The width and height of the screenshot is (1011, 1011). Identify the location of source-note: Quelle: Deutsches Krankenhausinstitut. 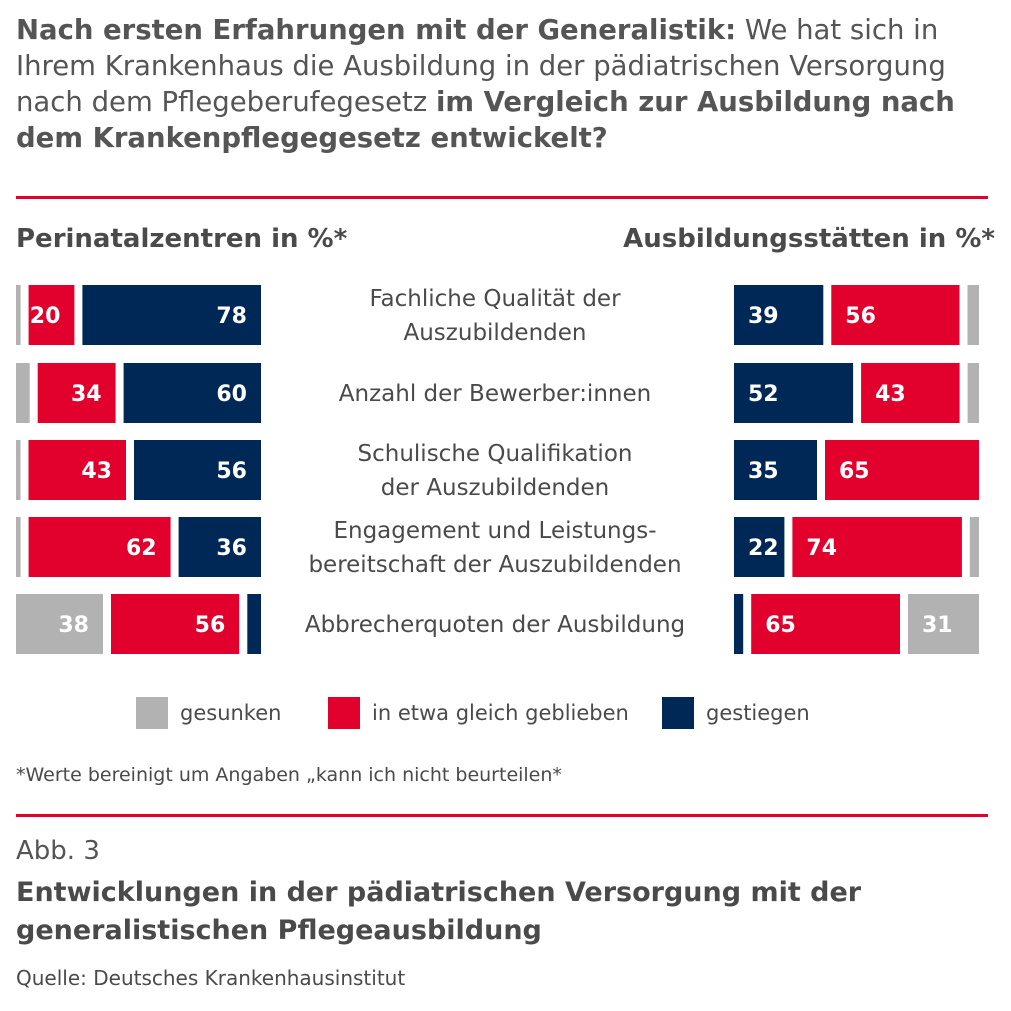
(211, 978).